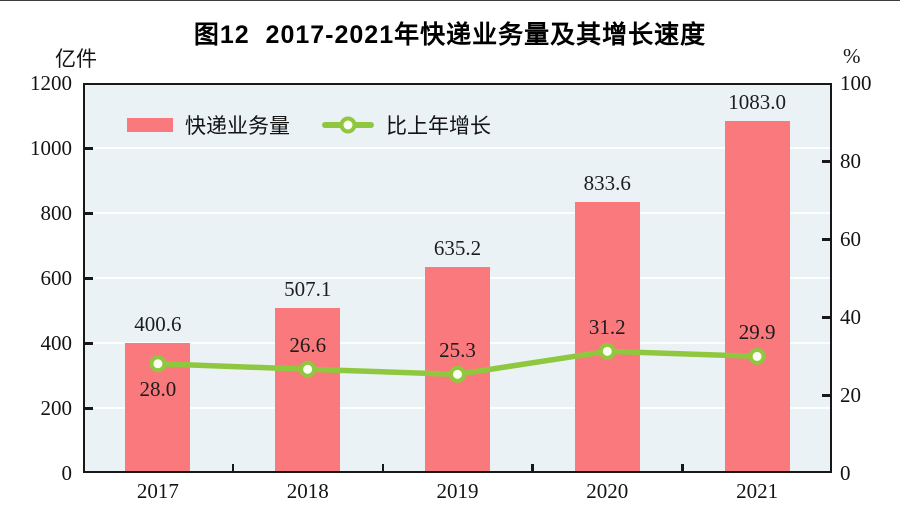  I want to click on line-marker-2020, so click(607, 351).